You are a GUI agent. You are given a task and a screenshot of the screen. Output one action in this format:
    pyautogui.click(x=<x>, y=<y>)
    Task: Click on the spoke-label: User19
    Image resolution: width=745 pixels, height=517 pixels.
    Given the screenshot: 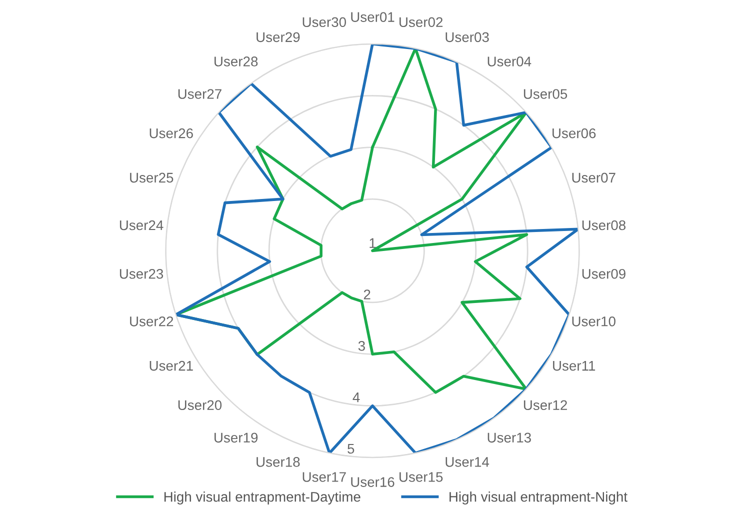 What is the action you would take?
    pyautogui.click(x=236, y=437)
    